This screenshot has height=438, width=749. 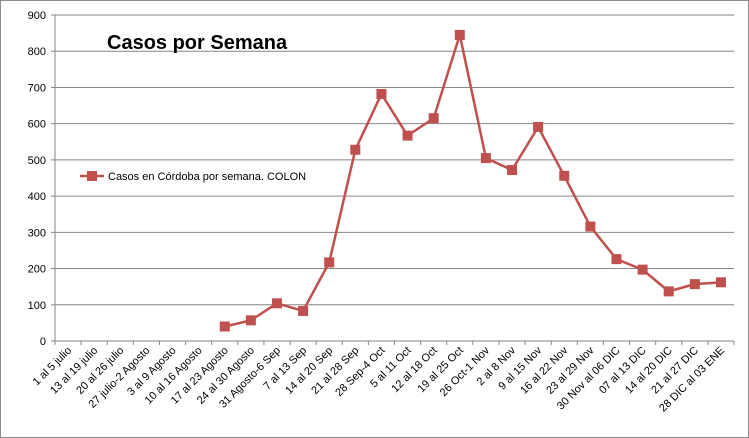 I want to click on y-tick-label: 600, so click(x=37, y=125).